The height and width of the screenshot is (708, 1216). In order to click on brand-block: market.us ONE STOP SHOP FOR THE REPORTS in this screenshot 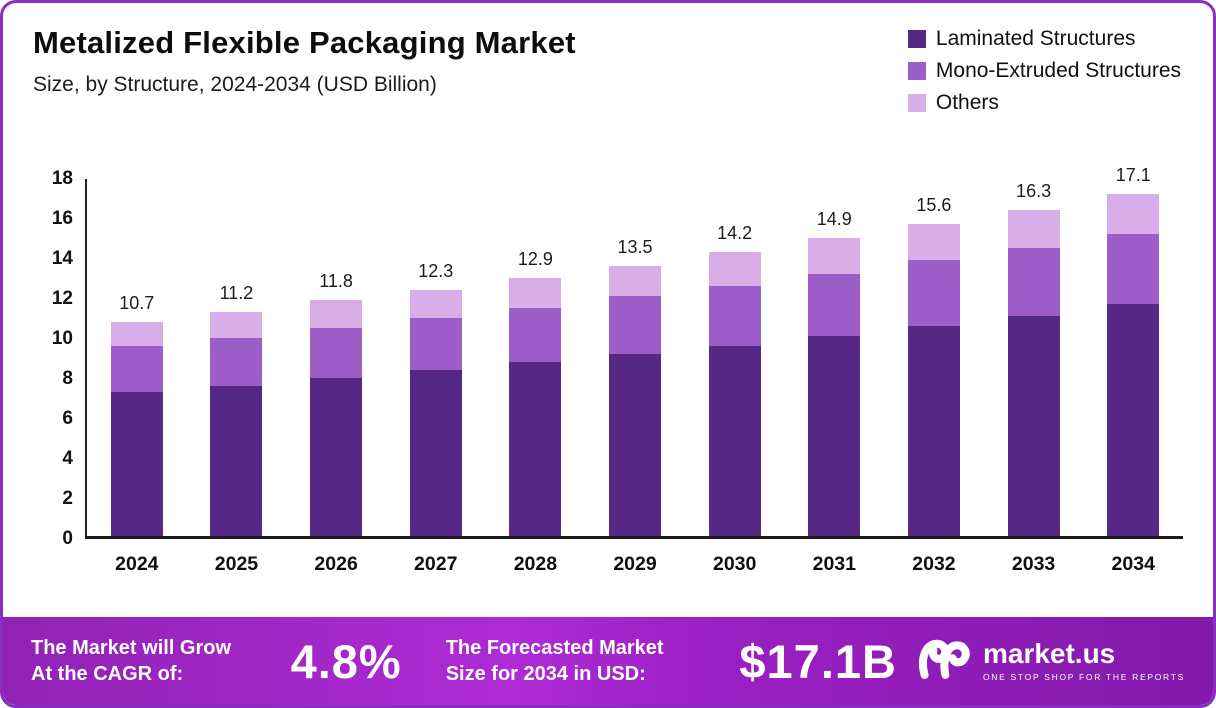, I will do `click(1050, 661)`.